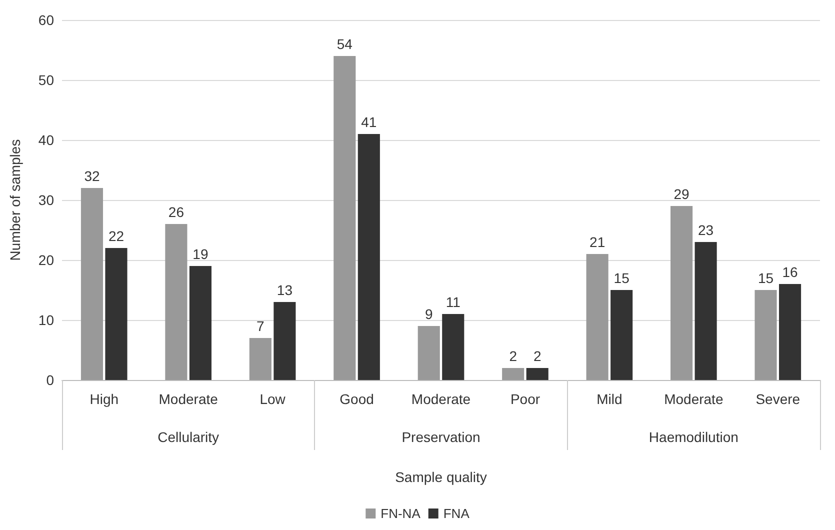 The height and width of the screenshot is (530, 835). Describe the element at coordinates (344, 44) in the screenshot. I see `data-label: 54` at that location.